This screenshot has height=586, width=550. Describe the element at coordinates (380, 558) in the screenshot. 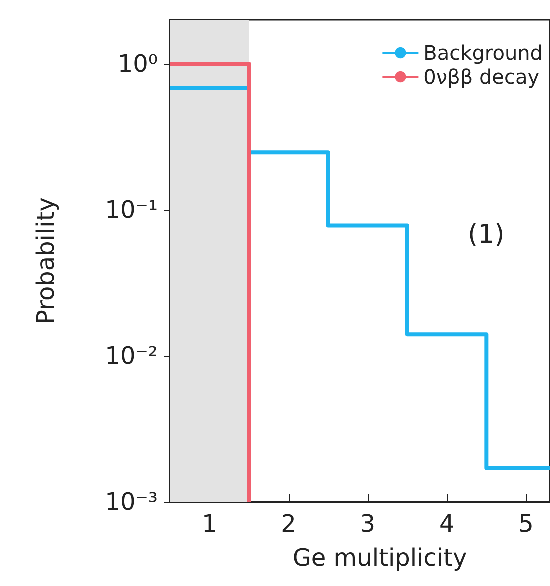

I see `x-axis-title: Ge multiplicity` at that location.